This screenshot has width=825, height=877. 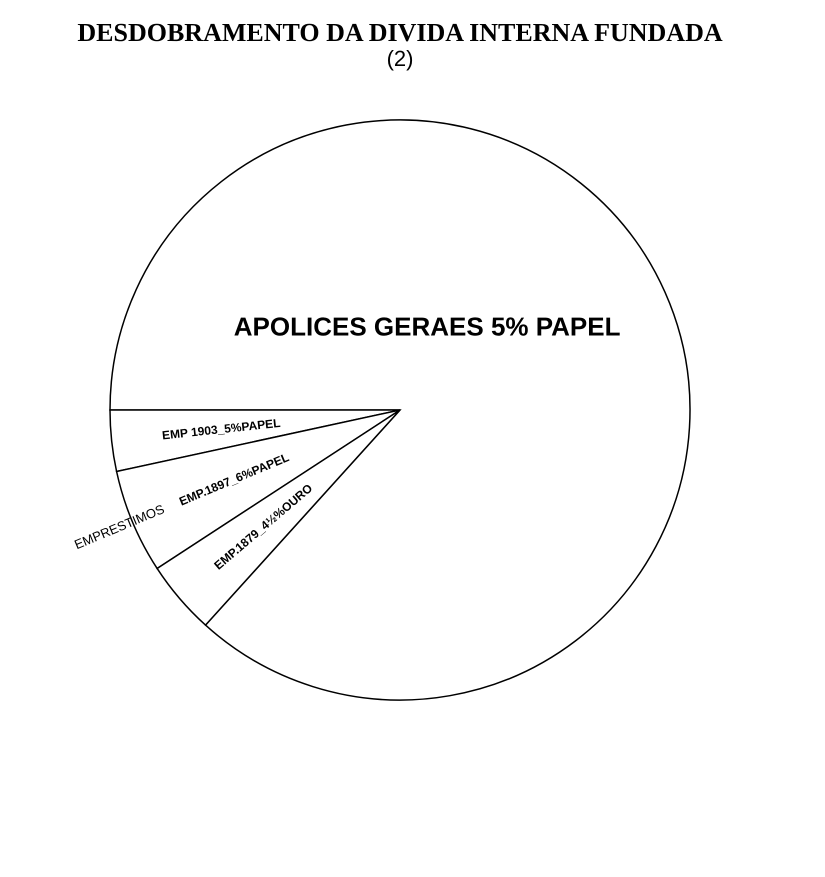 I want to click on chart-subtitle: (2), so click(x=400, y=58).